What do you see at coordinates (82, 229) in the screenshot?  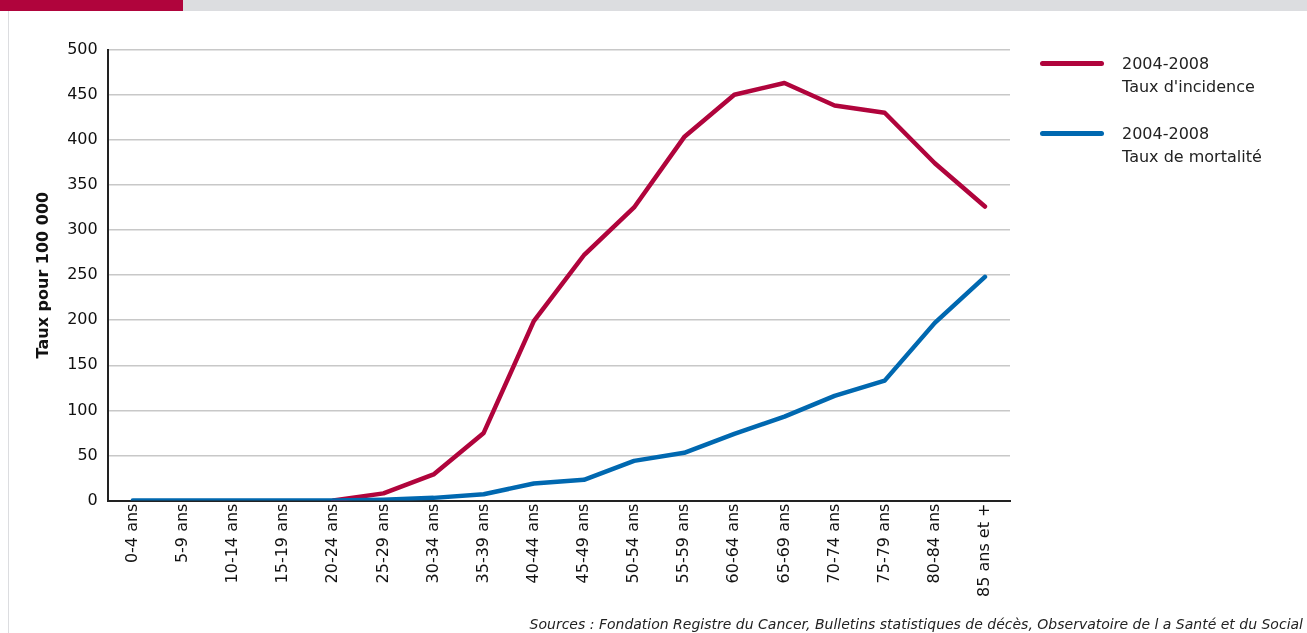 I see `y-tick-label: 300` at bounding box center [82, 229].